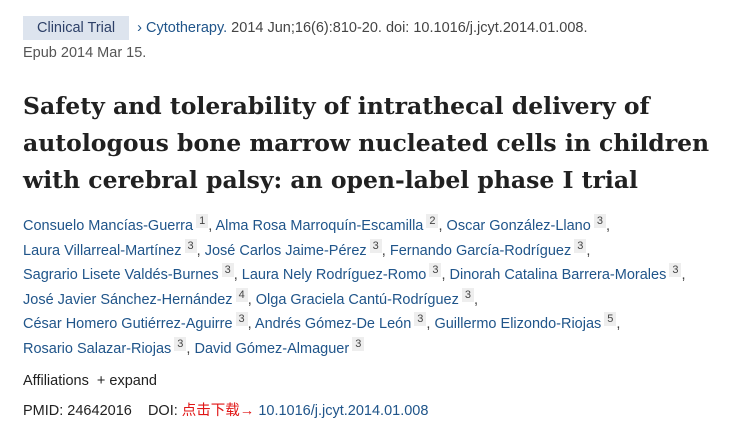 The image size is (738, 426). Describe the element at coordinates (319, 226) in the screenshot. I see `author-link: Alma Rosa Marroquín-Escamilla` at that location.